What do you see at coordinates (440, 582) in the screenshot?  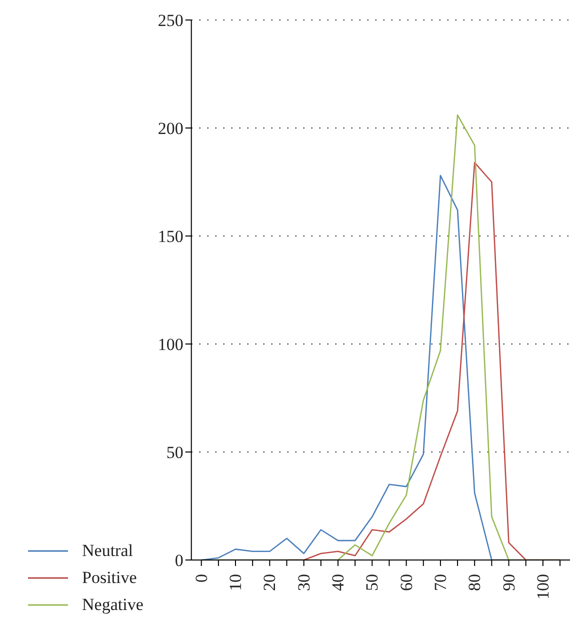 I see `x-tick-label: 70` at bounding box center [440, 582].